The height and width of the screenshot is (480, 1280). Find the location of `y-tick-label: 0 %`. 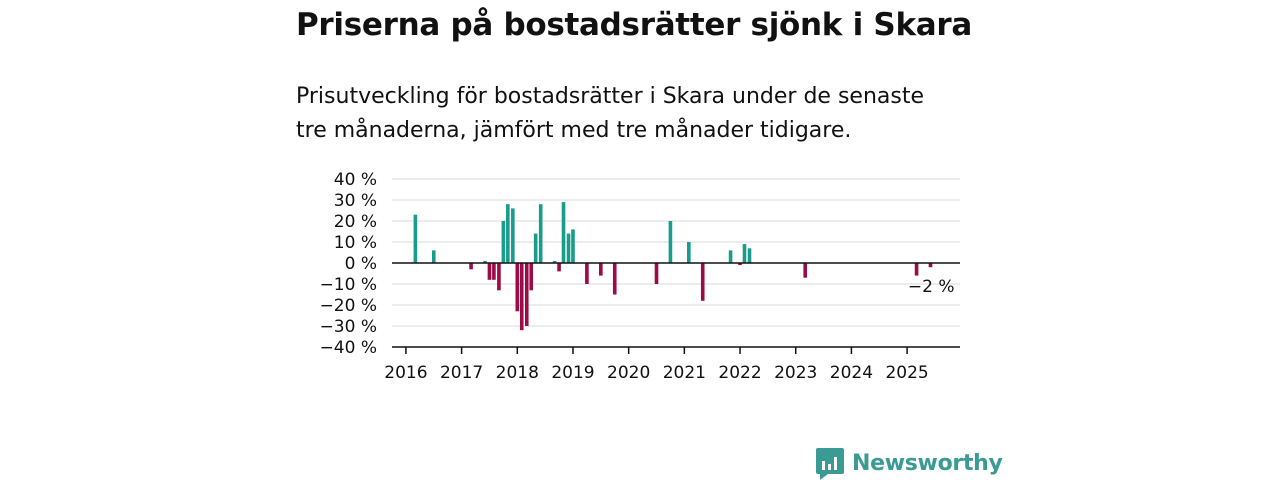

y-tick-label: 0 % is located at coordinates (361, 264).